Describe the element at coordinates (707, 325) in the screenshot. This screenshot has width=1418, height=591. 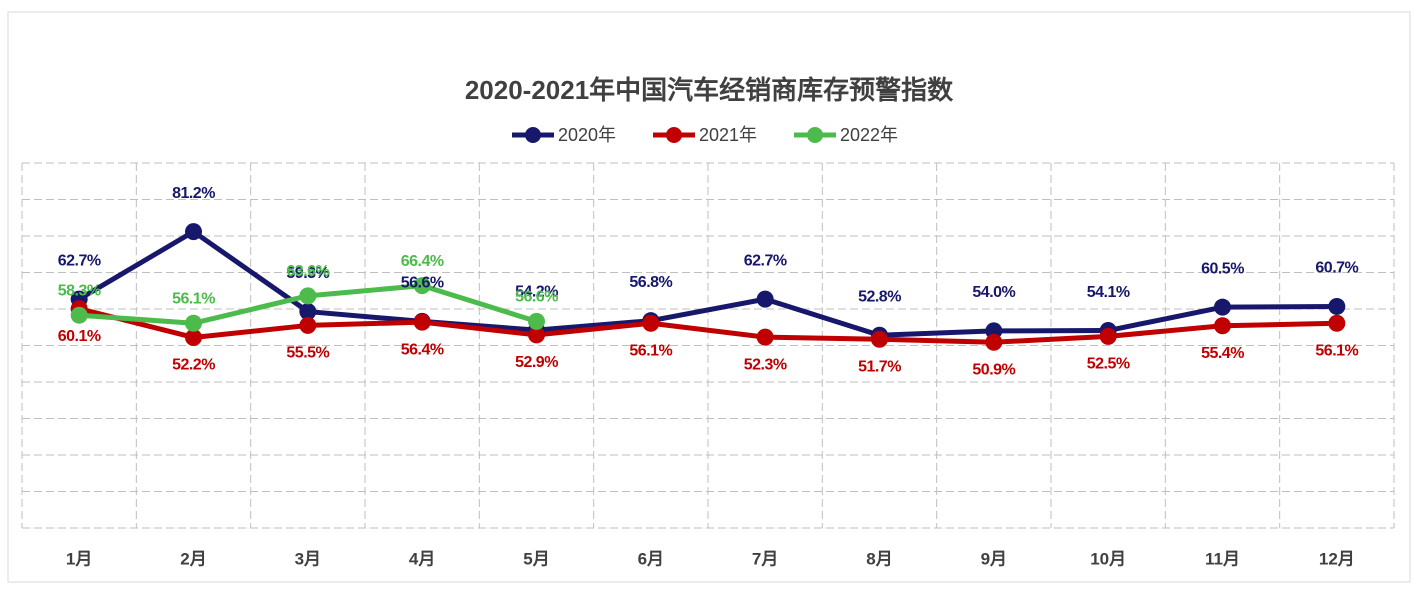
I see `series-line` at that location.